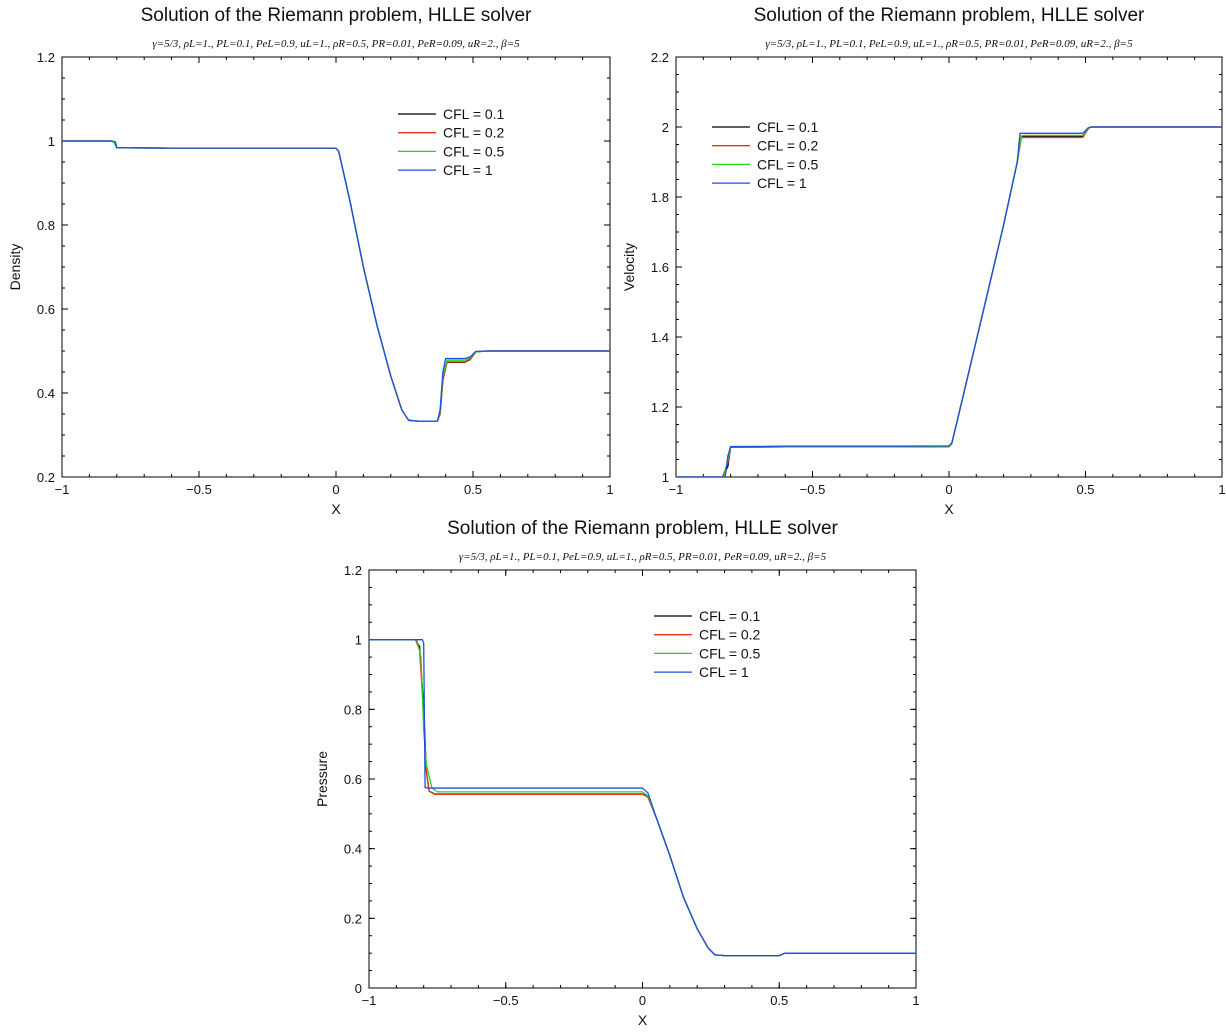  Describe the element at coordinates (660, 57) in the screenshot. I see `y-tick-label: 2.2` at that location.